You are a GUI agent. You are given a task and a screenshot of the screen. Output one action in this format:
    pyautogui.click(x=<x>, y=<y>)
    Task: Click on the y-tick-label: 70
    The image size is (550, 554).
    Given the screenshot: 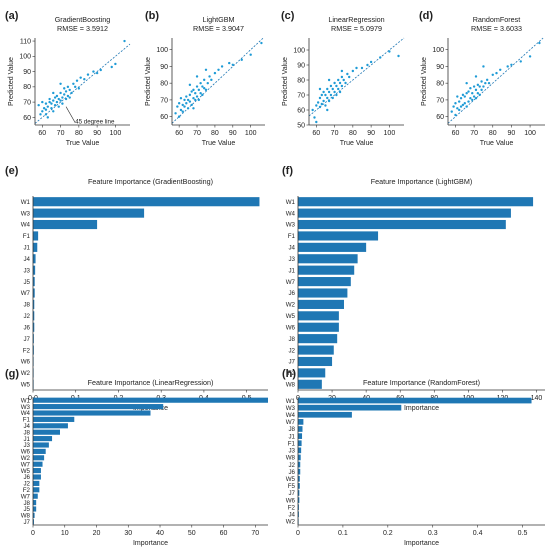 What is the action you would take?
    pyautogui.click(x=27, y=103)
    